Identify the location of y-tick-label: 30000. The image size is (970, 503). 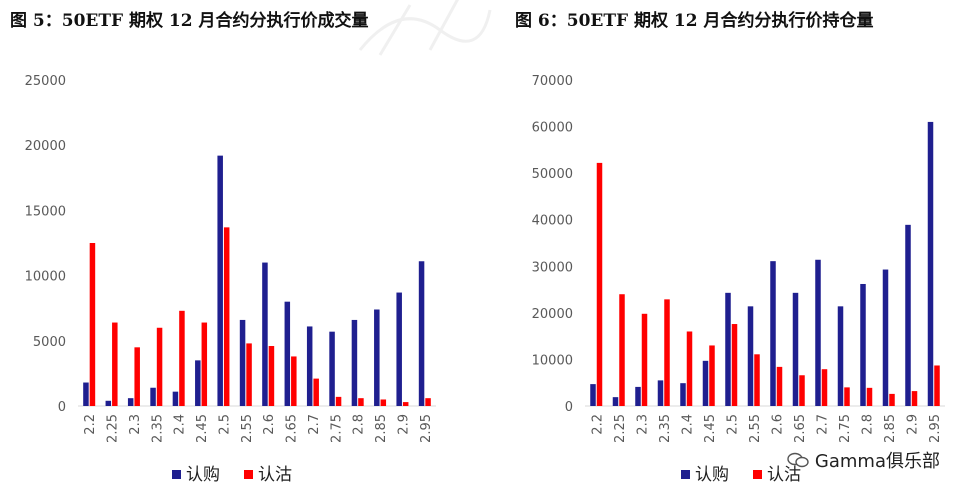
(552, 267).